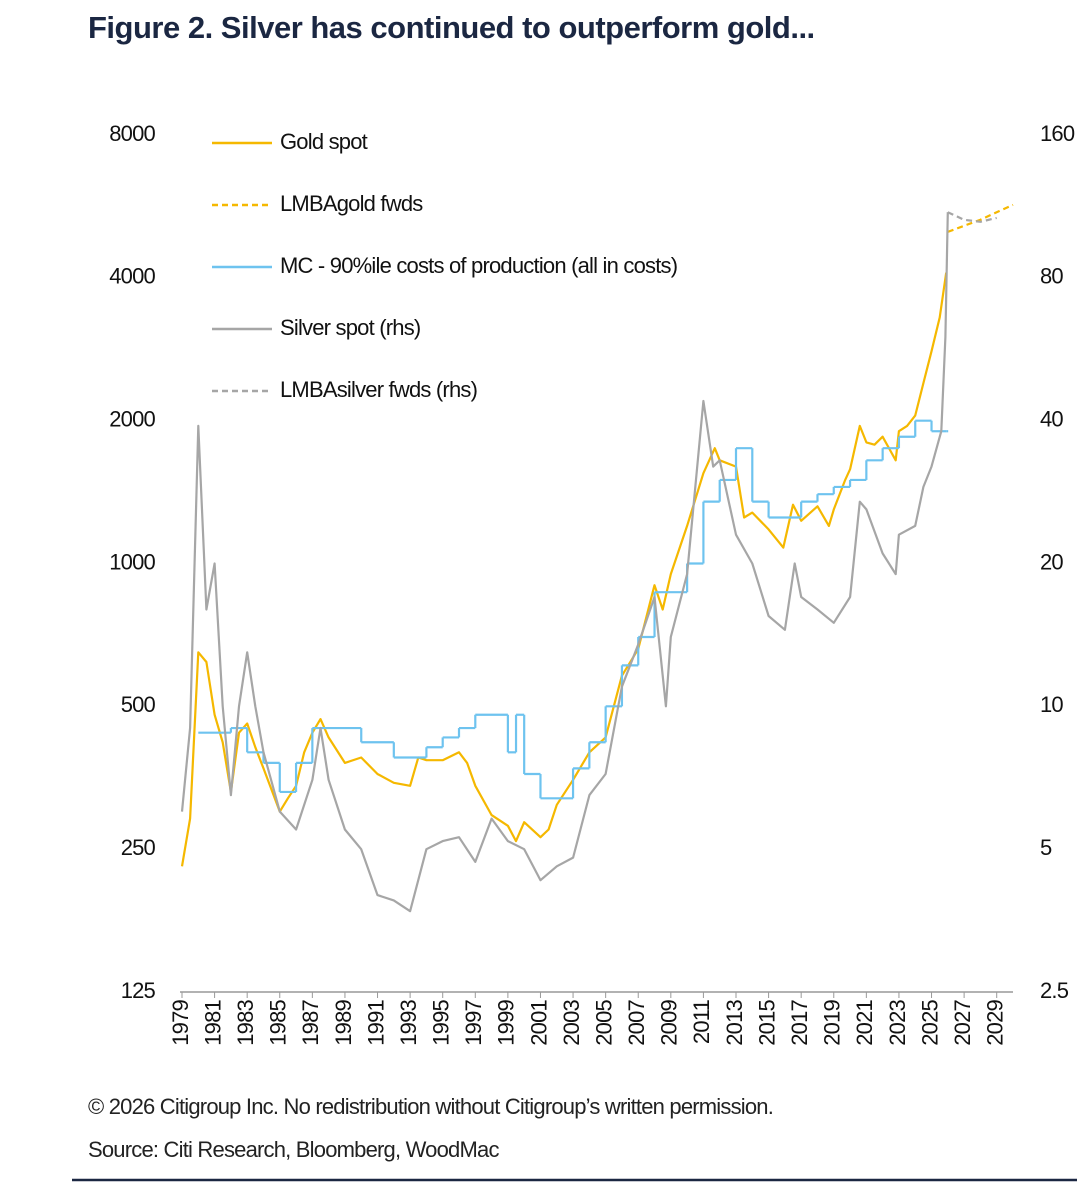  I want to click on y2-tick-label: 2.5, so click(1054, 990).